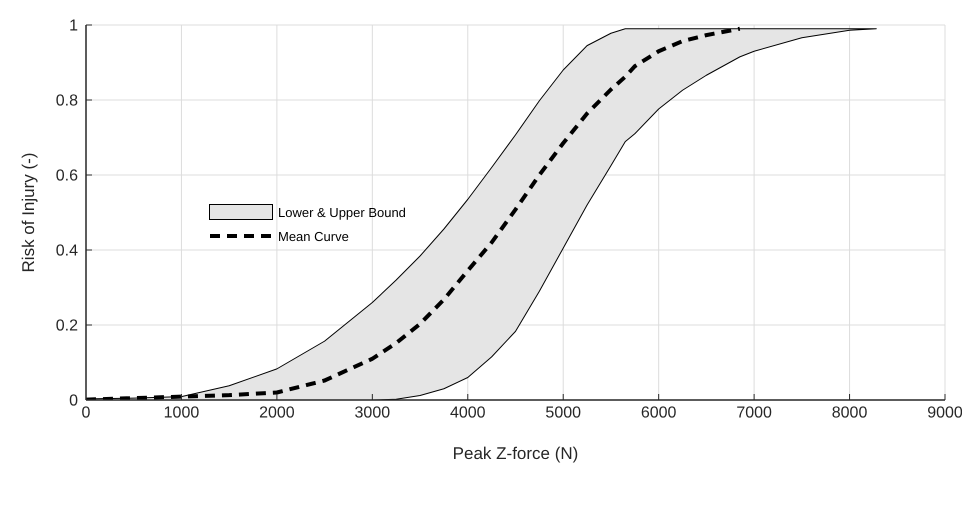  What do you see at coordinates (67, 251) in the screenshot?
I see `y-tick-label: 0.4` at bounding box center [67, 251].